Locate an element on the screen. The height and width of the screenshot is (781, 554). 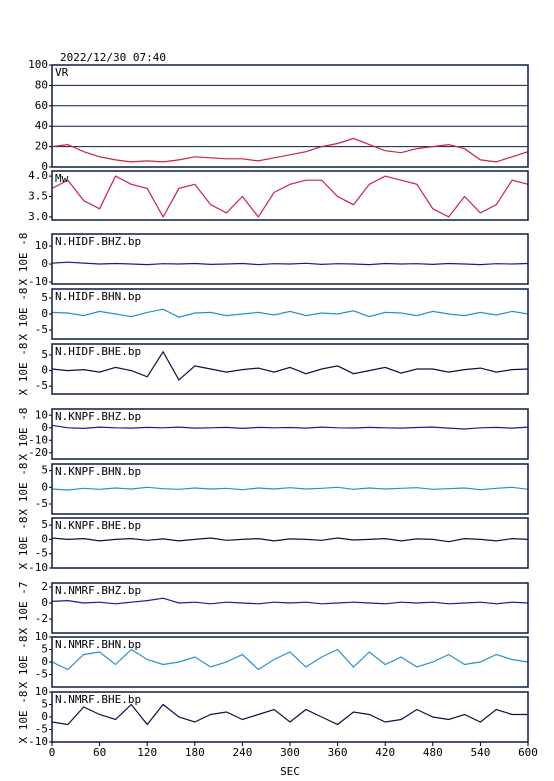
x-tick-label: 240 is located at coordinates (242, 752).